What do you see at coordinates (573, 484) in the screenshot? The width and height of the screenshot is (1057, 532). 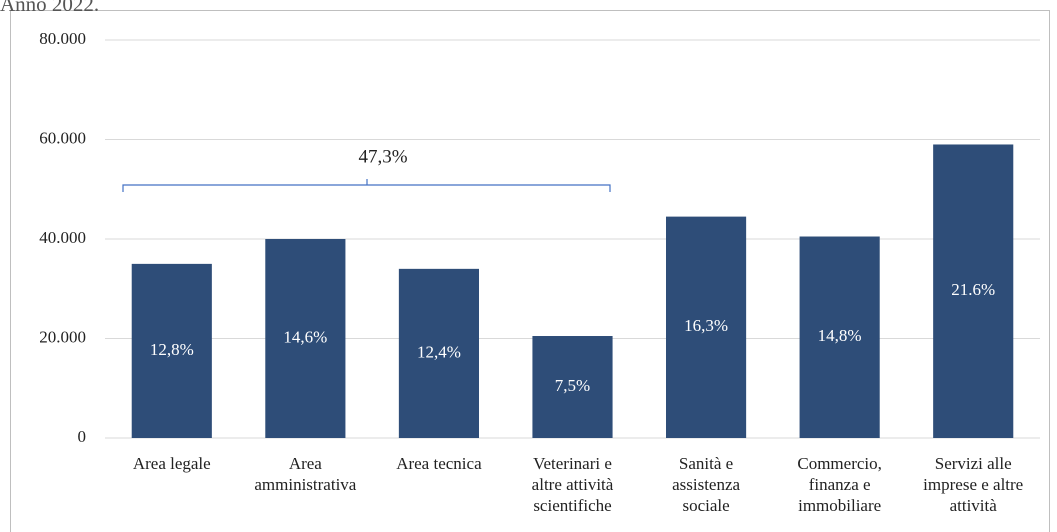 I see `x-tick-label: Veterinari e altre attività scientifiche` at bounding box center [573, 484].